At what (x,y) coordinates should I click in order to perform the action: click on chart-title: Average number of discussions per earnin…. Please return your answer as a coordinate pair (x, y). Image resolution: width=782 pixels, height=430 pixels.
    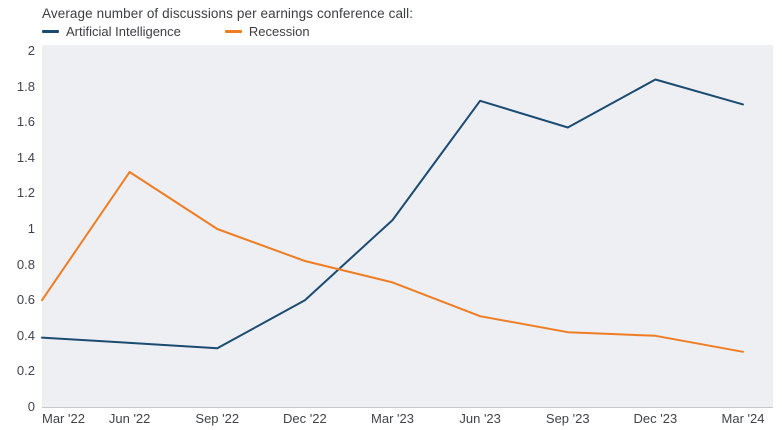
    Looking at the image, I should click on (228, 13).